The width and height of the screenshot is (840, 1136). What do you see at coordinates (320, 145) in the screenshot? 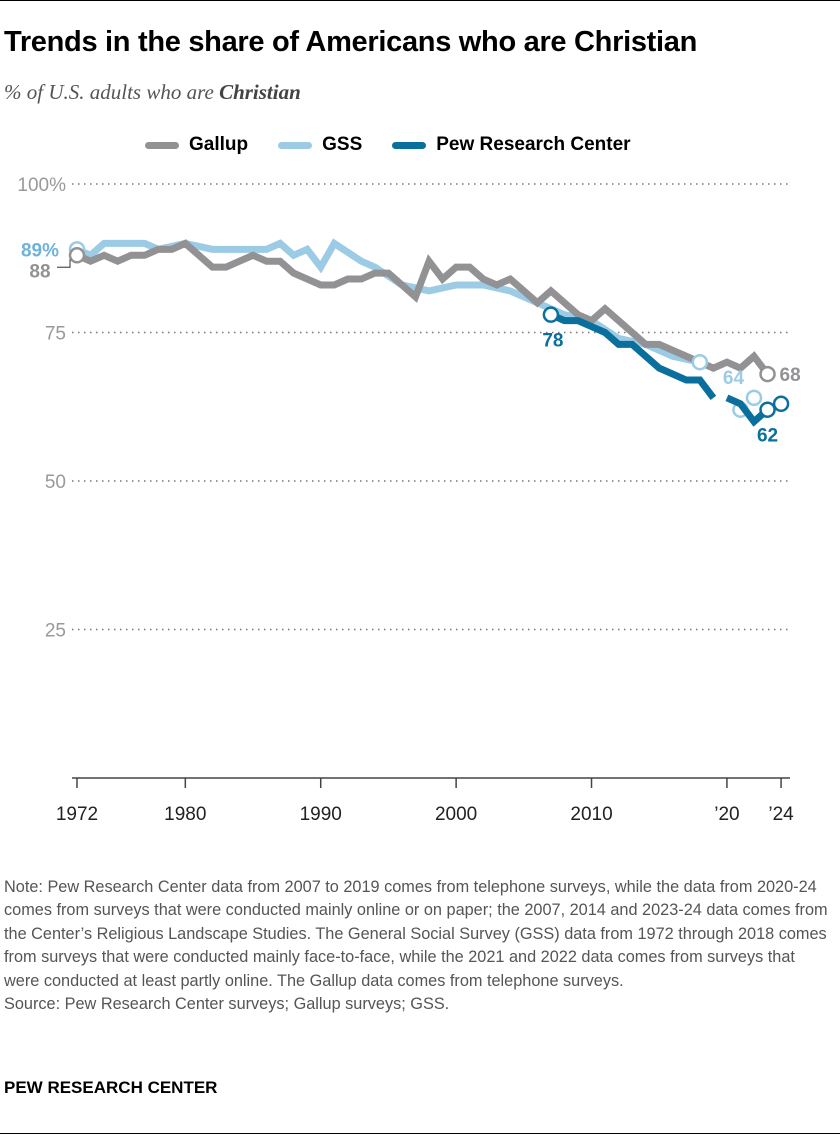
I see `legend-item-gss: GSS` at bounding box center [320, 145].